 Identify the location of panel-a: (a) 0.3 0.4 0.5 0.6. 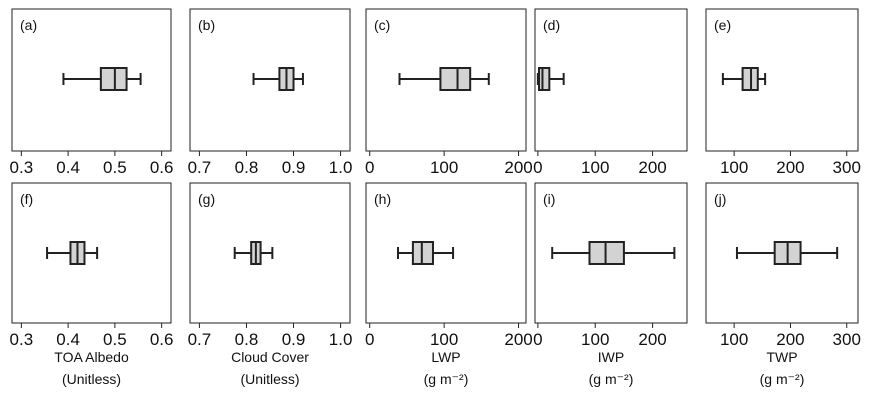
(92, 92).